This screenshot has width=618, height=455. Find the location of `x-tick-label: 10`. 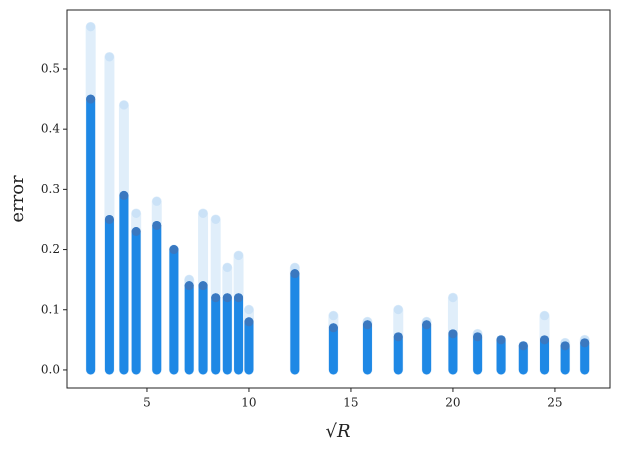

x-tick-label: 10 is located at coordinates (248, 403).